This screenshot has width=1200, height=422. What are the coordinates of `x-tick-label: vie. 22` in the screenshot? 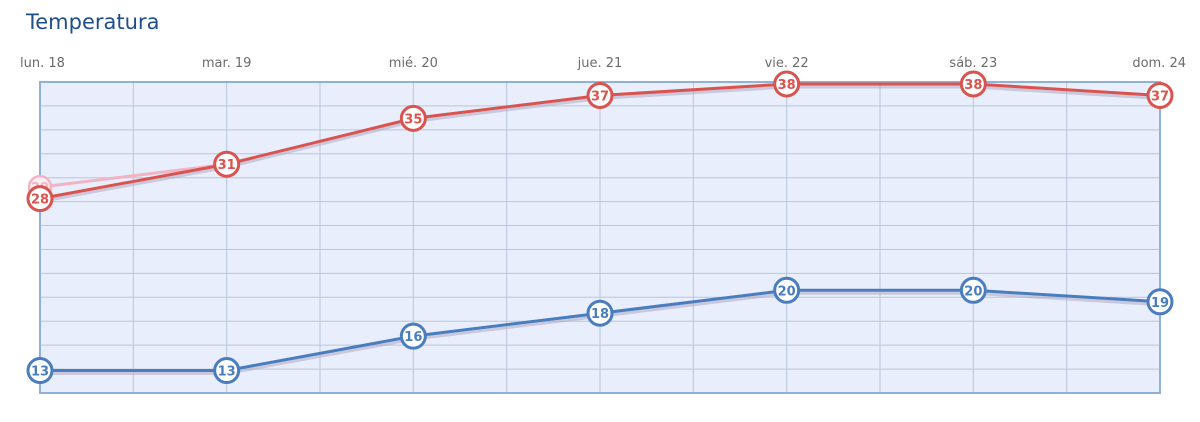 It's located at (787, 63).